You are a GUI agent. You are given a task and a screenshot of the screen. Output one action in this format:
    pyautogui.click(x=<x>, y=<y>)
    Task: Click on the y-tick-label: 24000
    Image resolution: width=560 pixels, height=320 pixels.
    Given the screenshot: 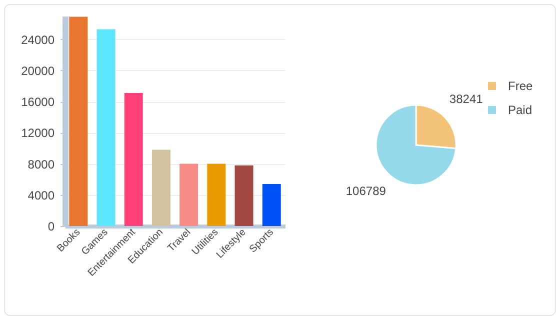 What is the action you would take?
    pyautogui.click(x=38, y=39)
    